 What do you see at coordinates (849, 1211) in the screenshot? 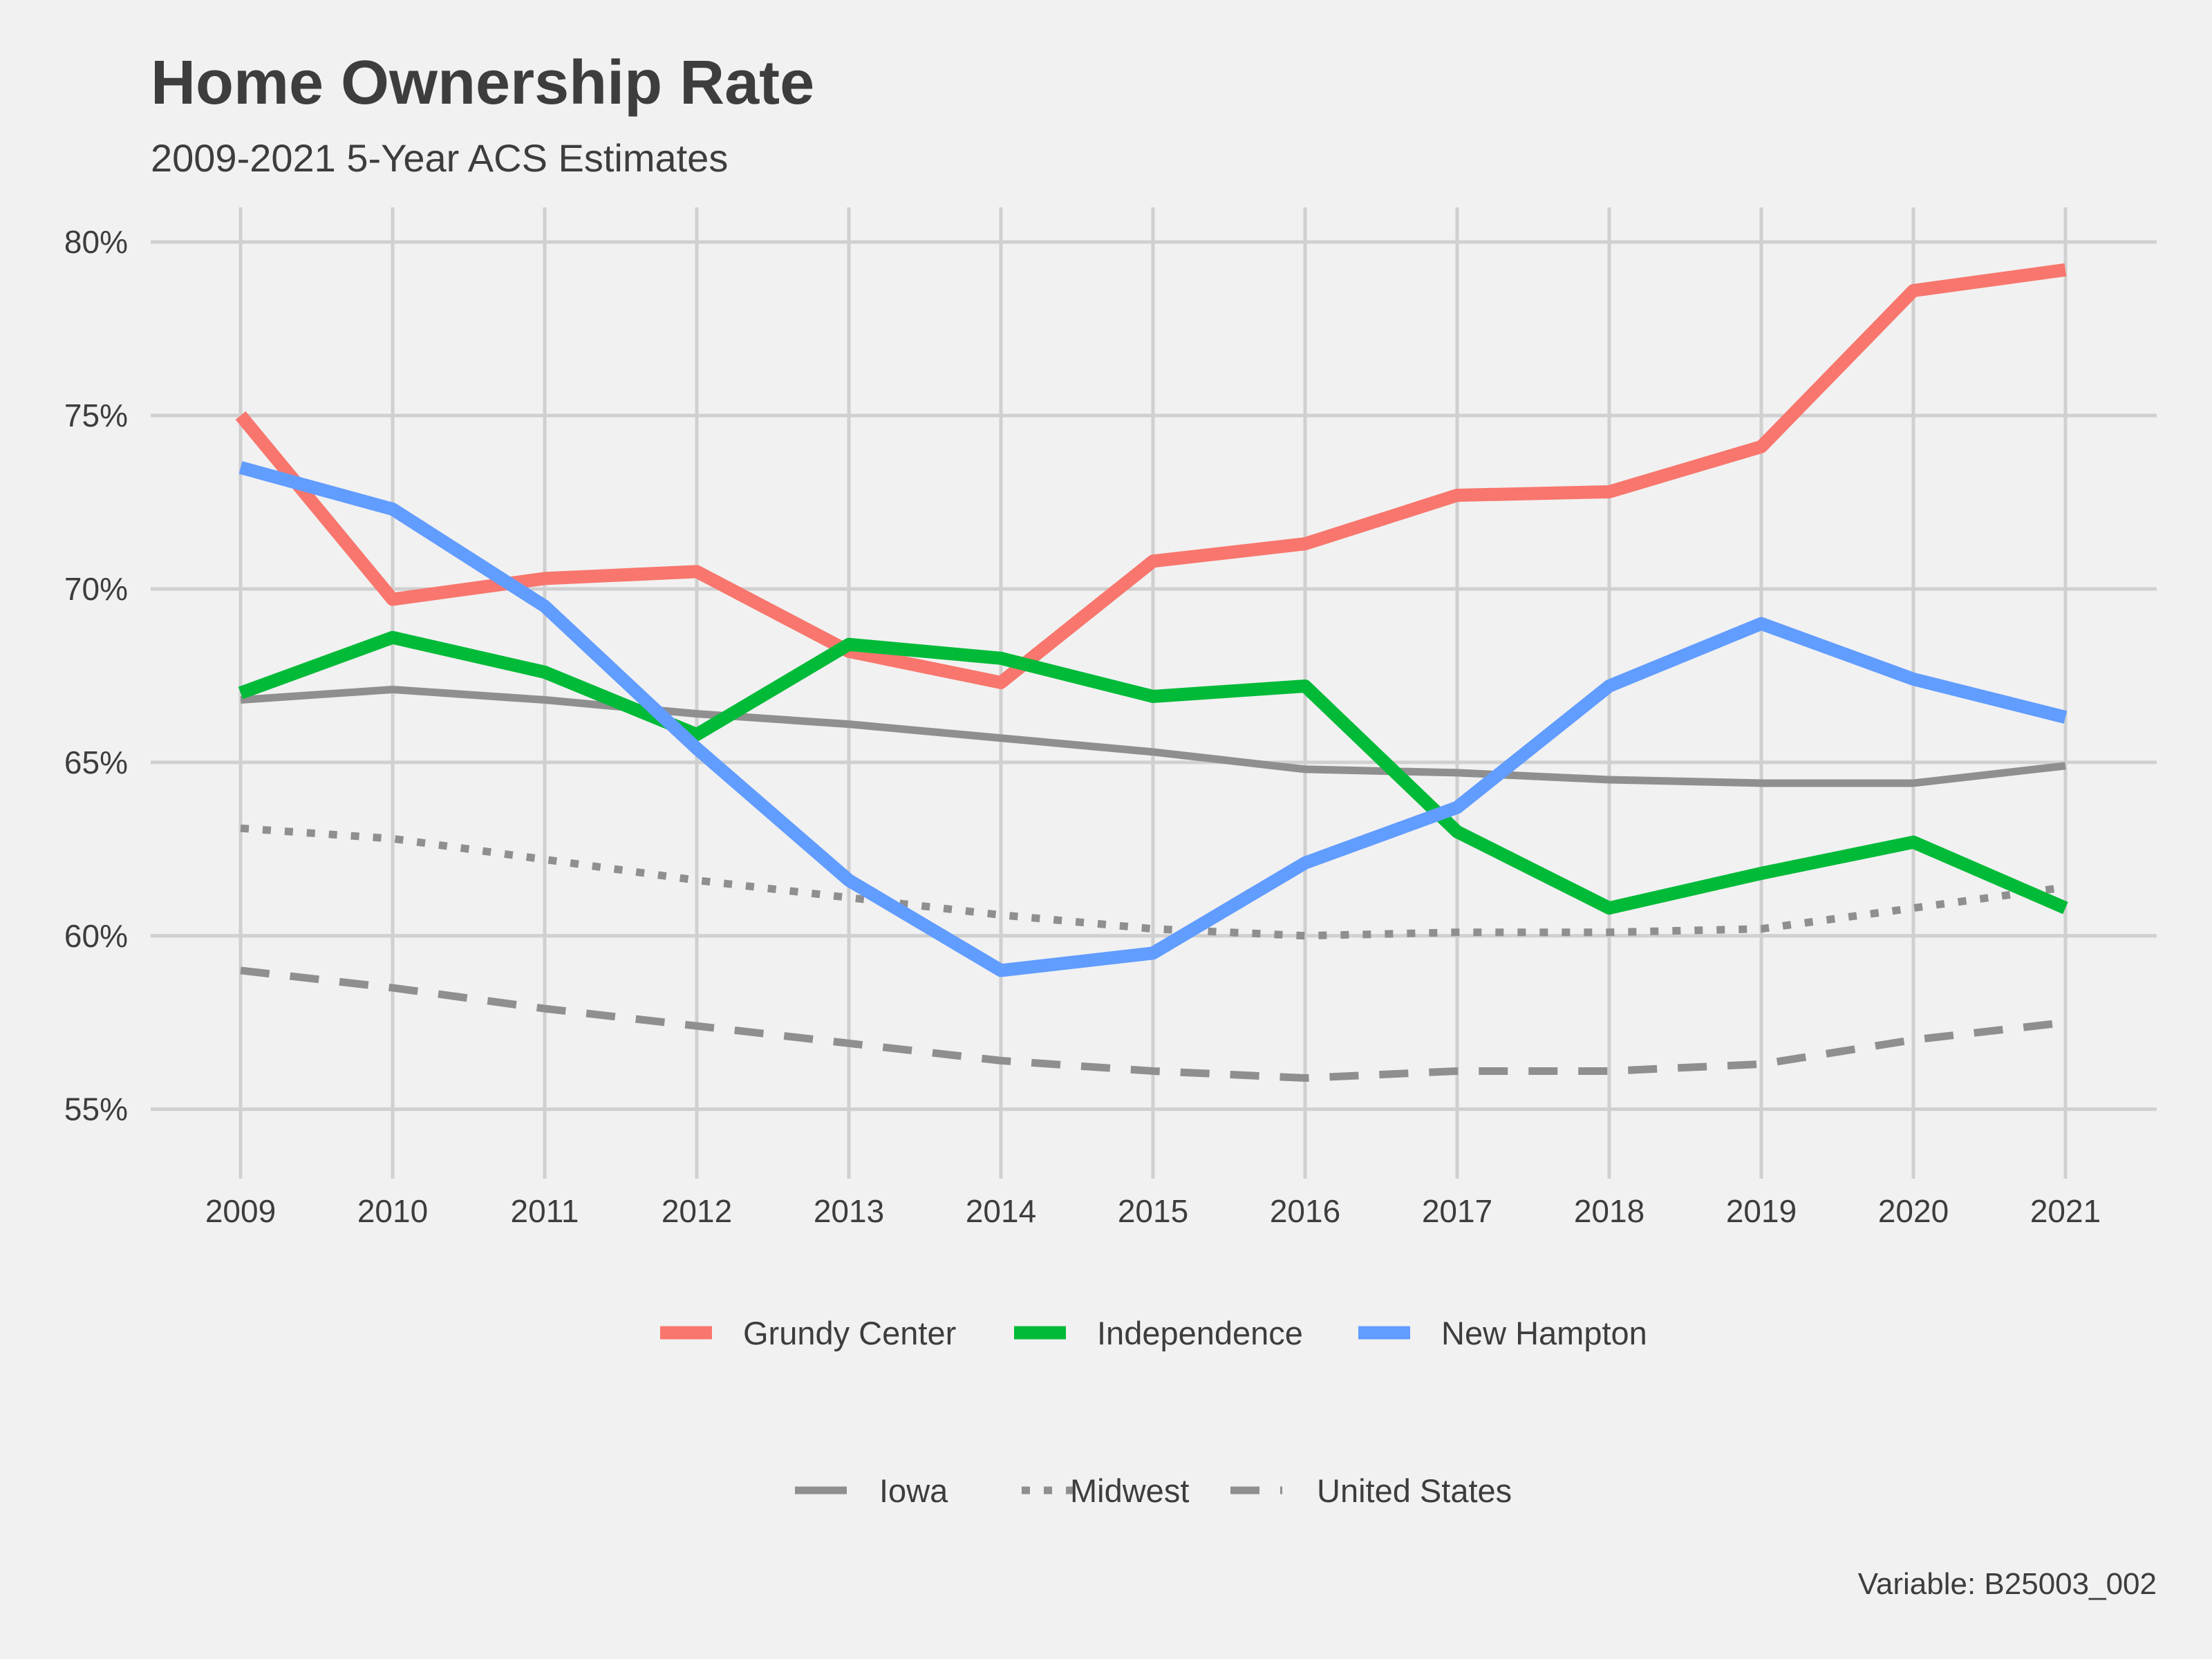
I see `x-tick-label: 2013` at bounding box center [849, 1211].